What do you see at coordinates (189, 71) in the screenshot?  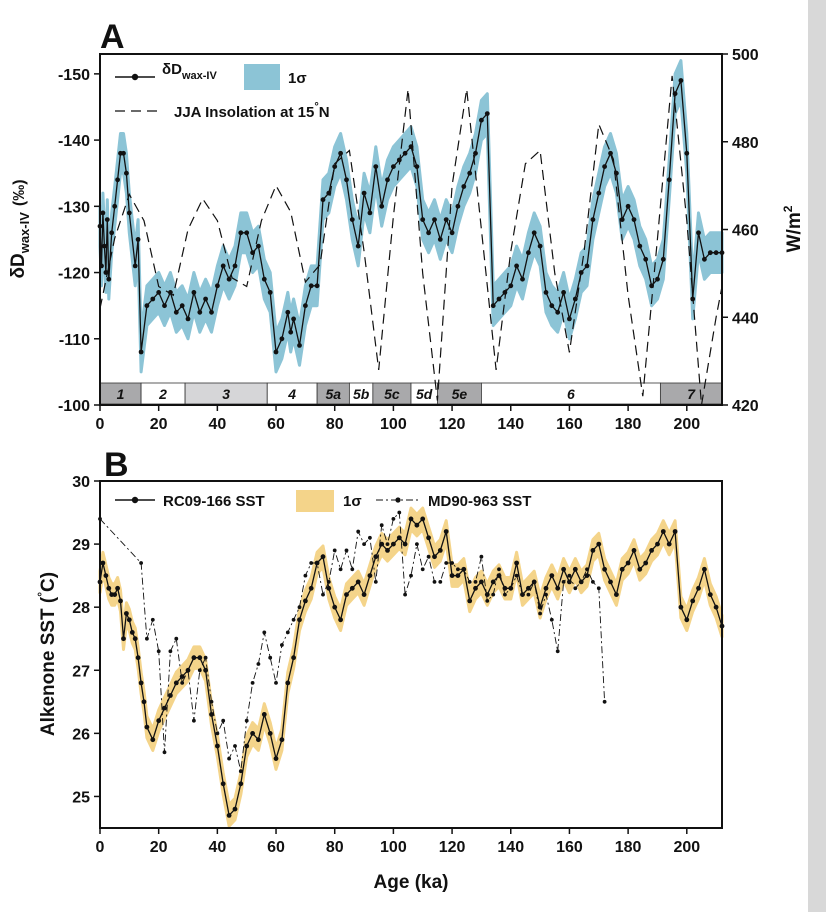 I see `legend-dd-label: δDwax-IV` at bounding box center [189, 71].